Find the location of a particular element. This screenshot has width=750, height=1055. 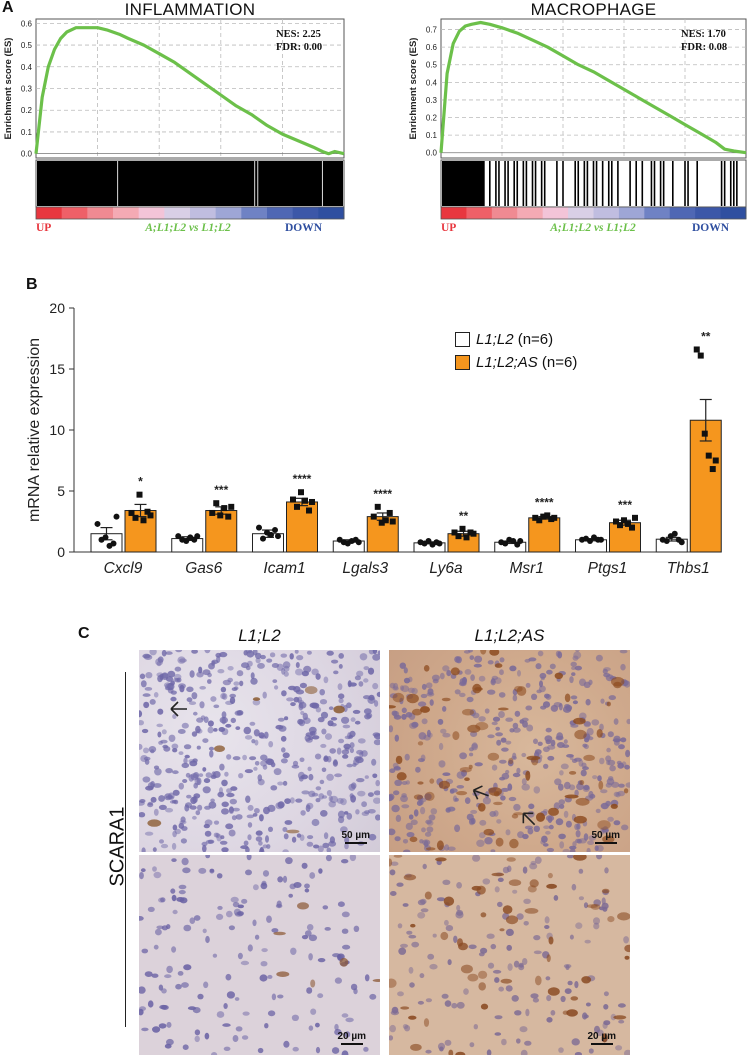

micrograph-l1l2-lowmag: 50 µm is located at coordinates (259, 751).